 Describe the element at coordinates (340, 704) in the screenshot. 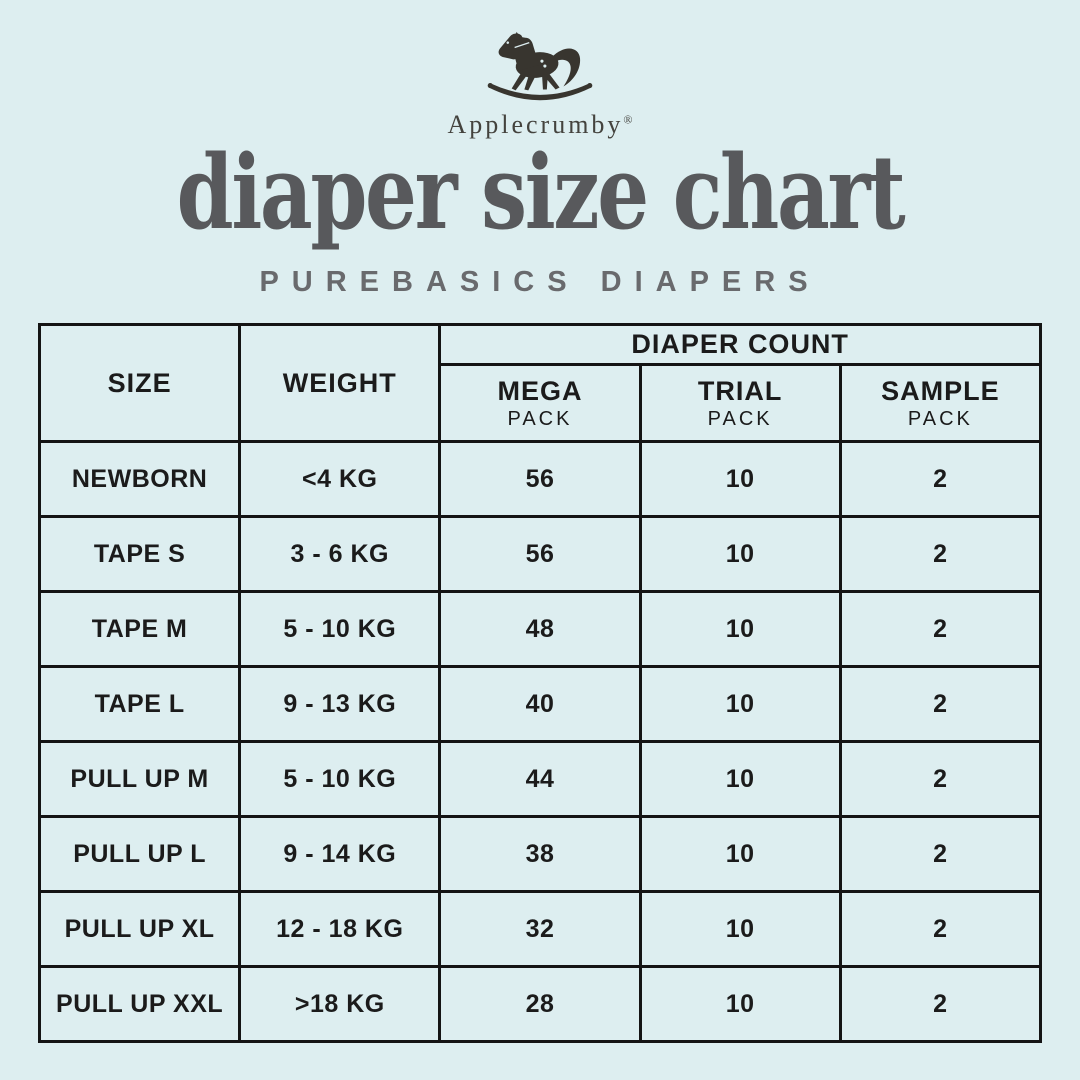

I see `weight-cell: 9 - 13 KG` at that location.